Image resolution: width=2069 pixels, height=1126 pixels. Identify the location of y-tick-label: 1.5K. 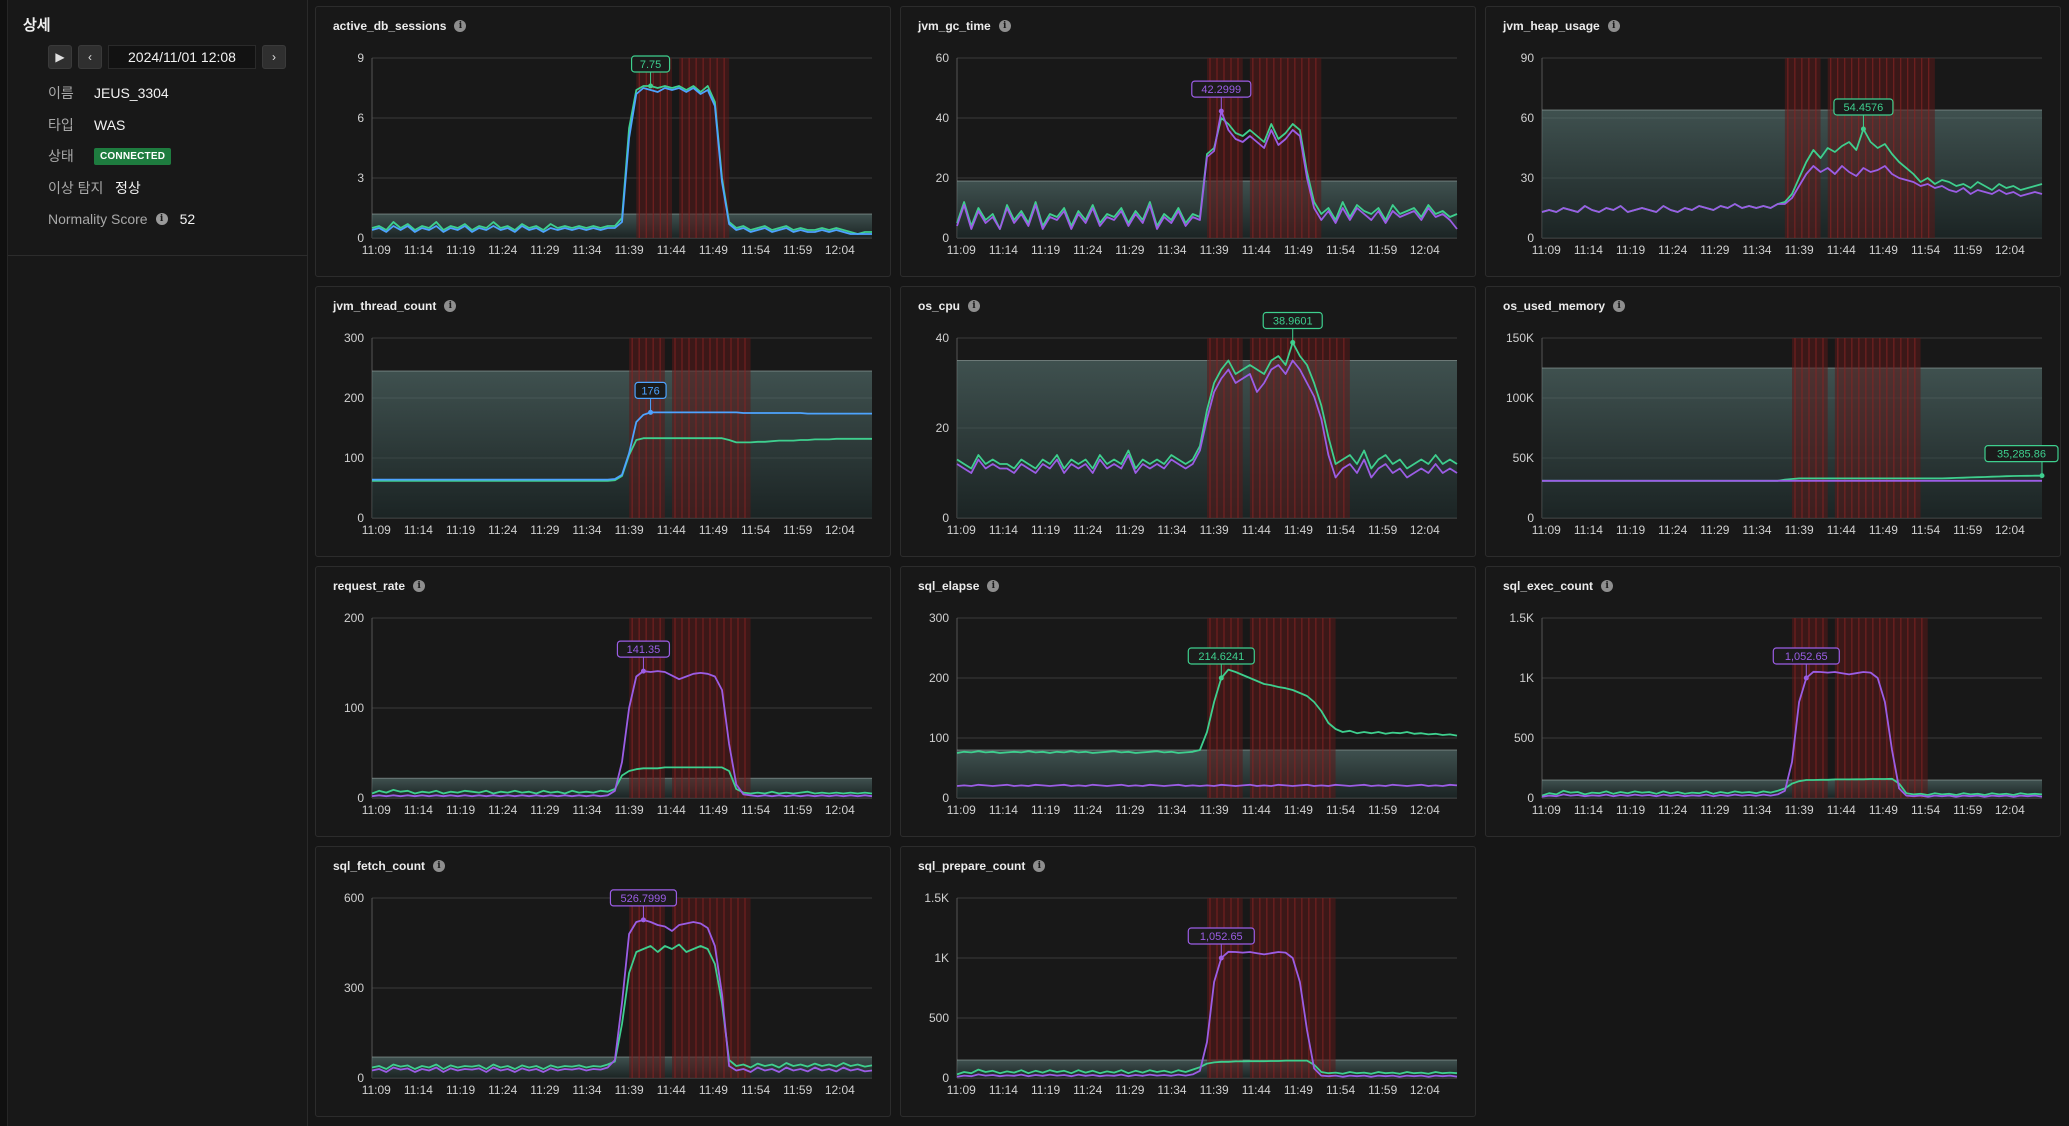
(936, 898).